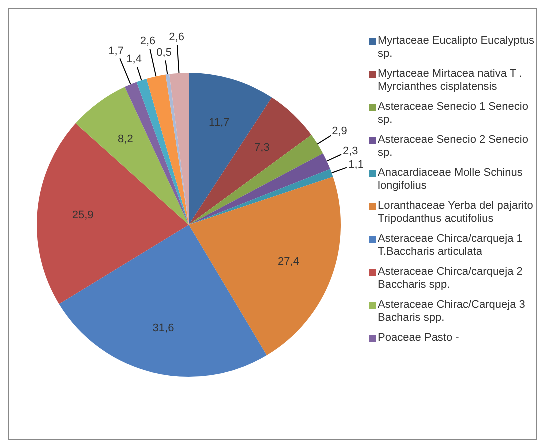 This screenshot has width=545, height=448. I want to click on data-label: 2,9, so click(340, 131).